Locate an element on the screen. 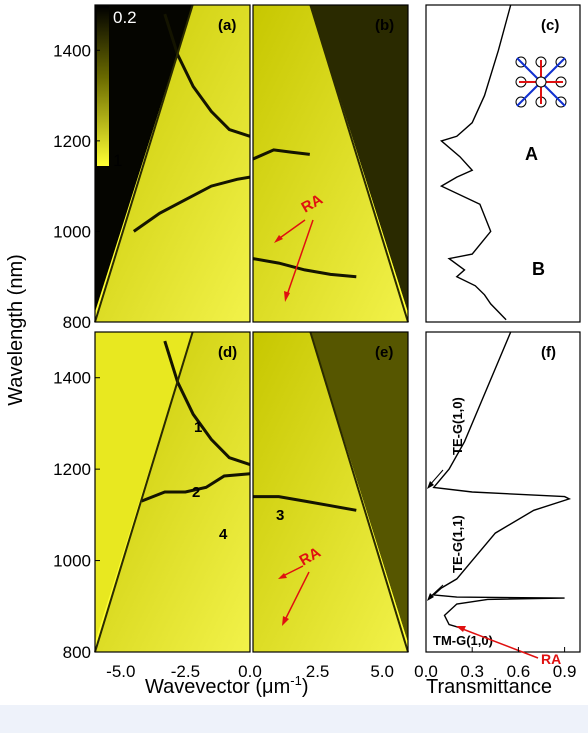 The width and height of the screenshot is (588, 733). x-tick-label-c-3: 0.9 is located at coordinates (565, 671).